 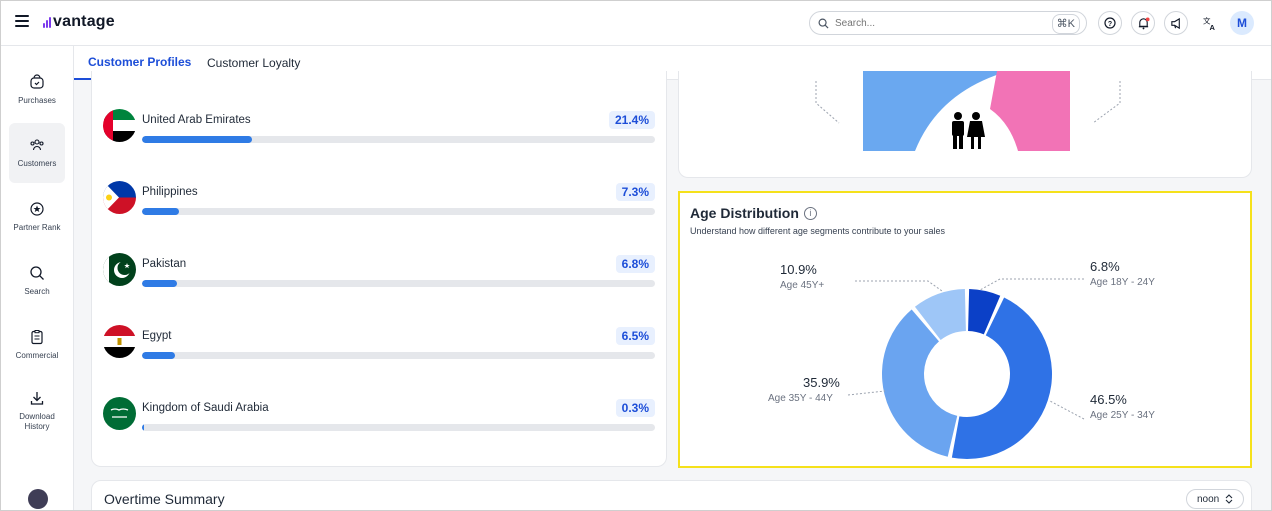 I want to click on search-box: ⌘K, so click(x=948, y=23).